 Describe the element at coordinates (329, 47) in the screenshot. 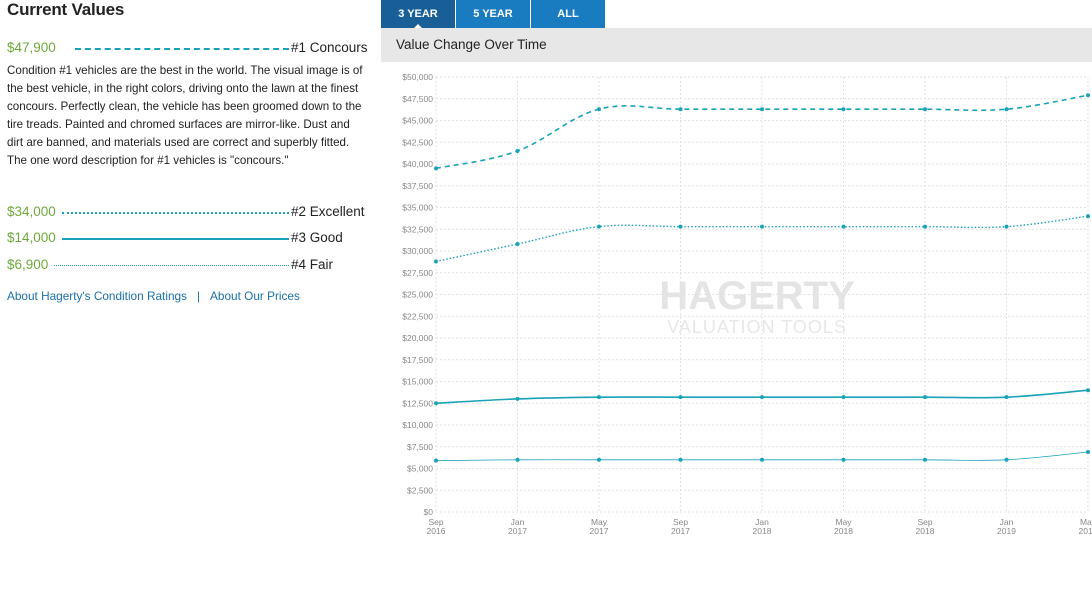

I see `condition-label: #1 Concours` at that location.